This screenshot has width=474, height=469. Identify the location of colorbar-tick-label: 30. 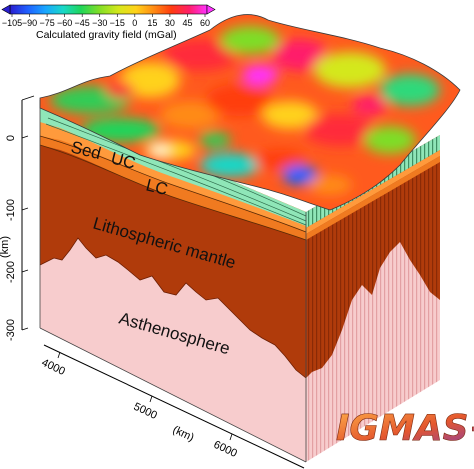
(170, 23).